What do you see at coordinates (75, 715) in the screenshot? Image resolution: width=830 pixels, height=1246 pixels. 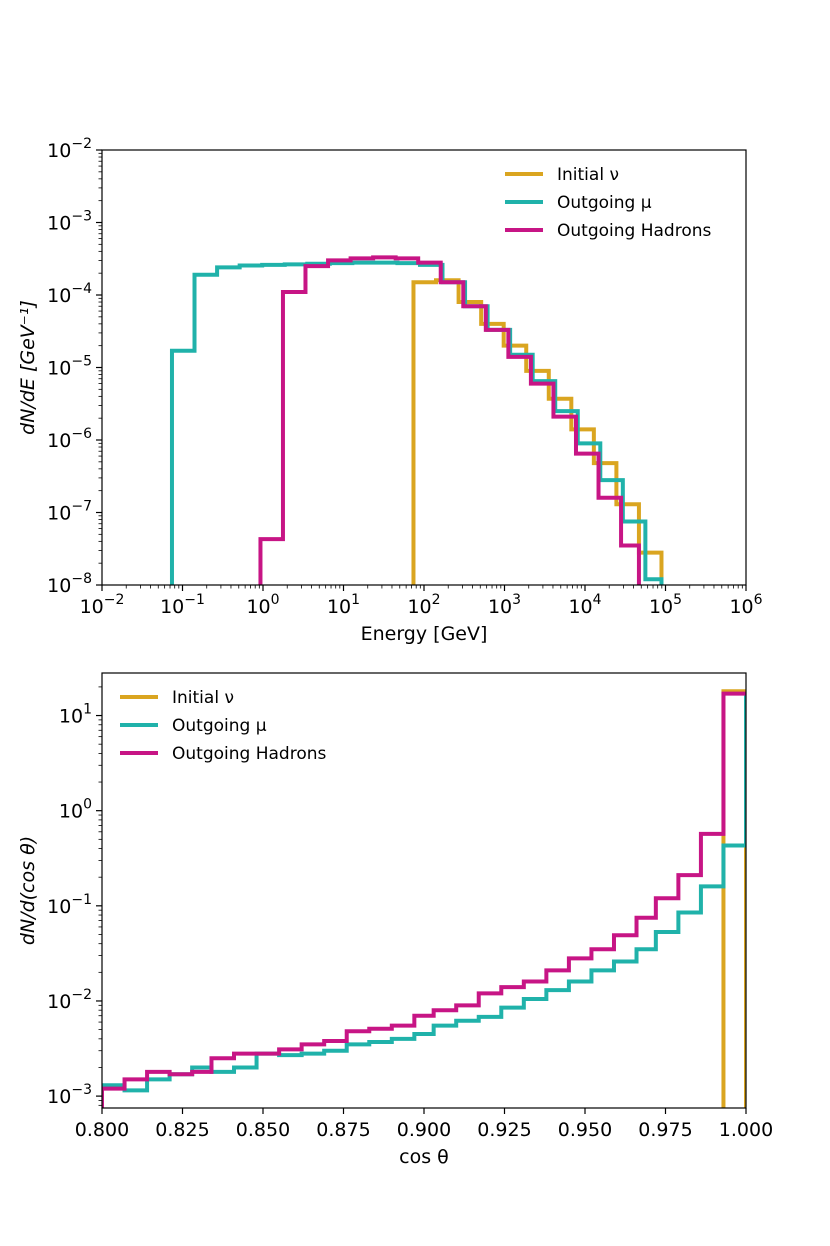 I see `y-tick-label: 10¹` at bounding box center [75, 715].